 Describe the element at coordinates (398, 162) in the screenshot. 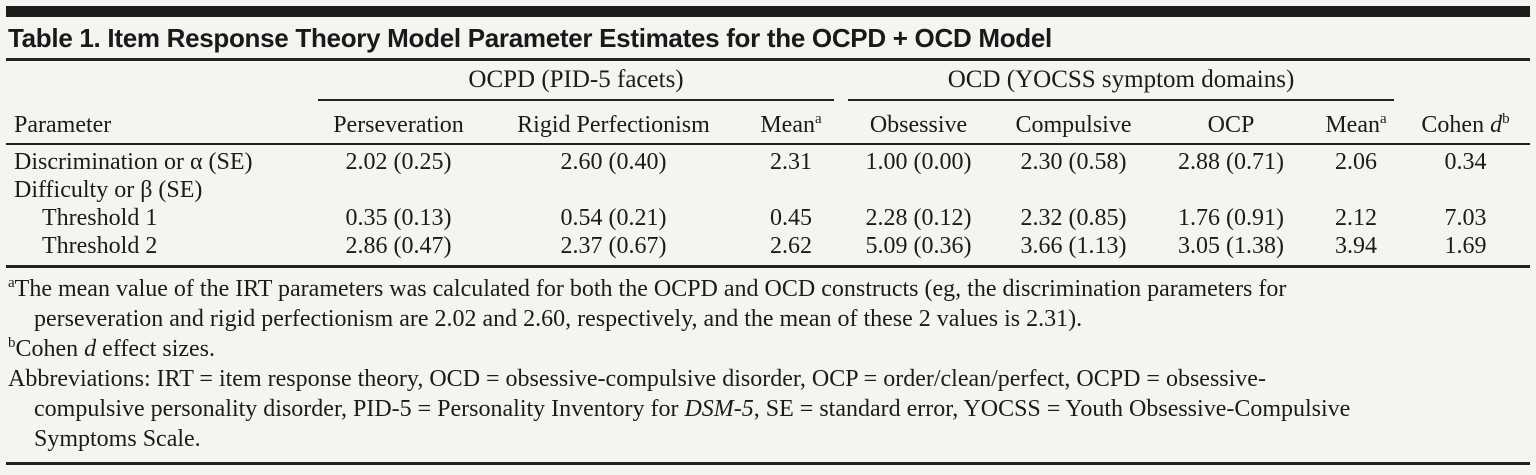

I see `table-cell: 2.02 (0.25)` at that location.